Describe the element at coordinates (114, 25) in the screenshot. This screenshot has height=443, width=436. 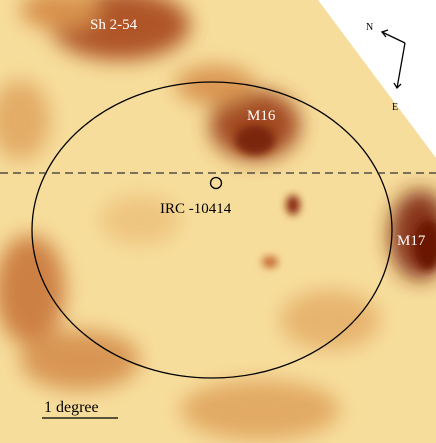
I see `region-label: Sh 2-54` at that location.